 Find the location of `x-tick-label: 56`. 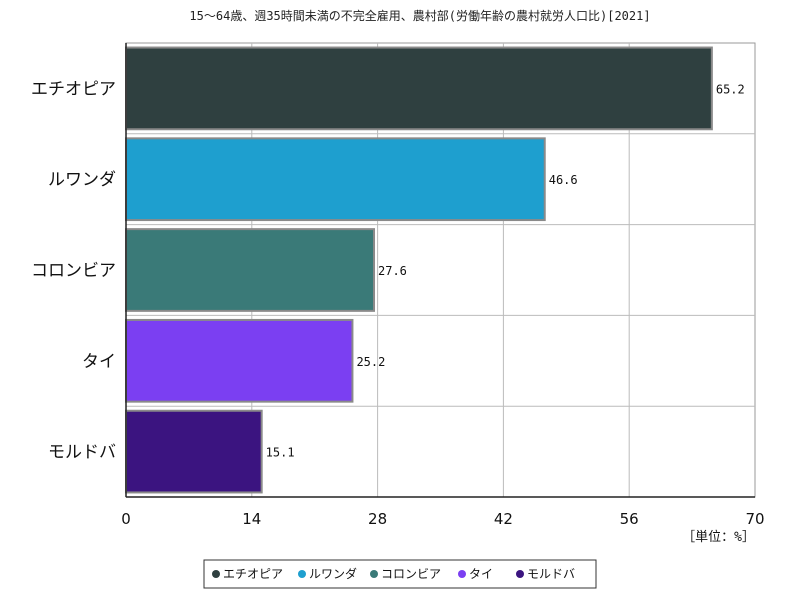

x-tick-label: 56 is located at coordinates (629, 519).